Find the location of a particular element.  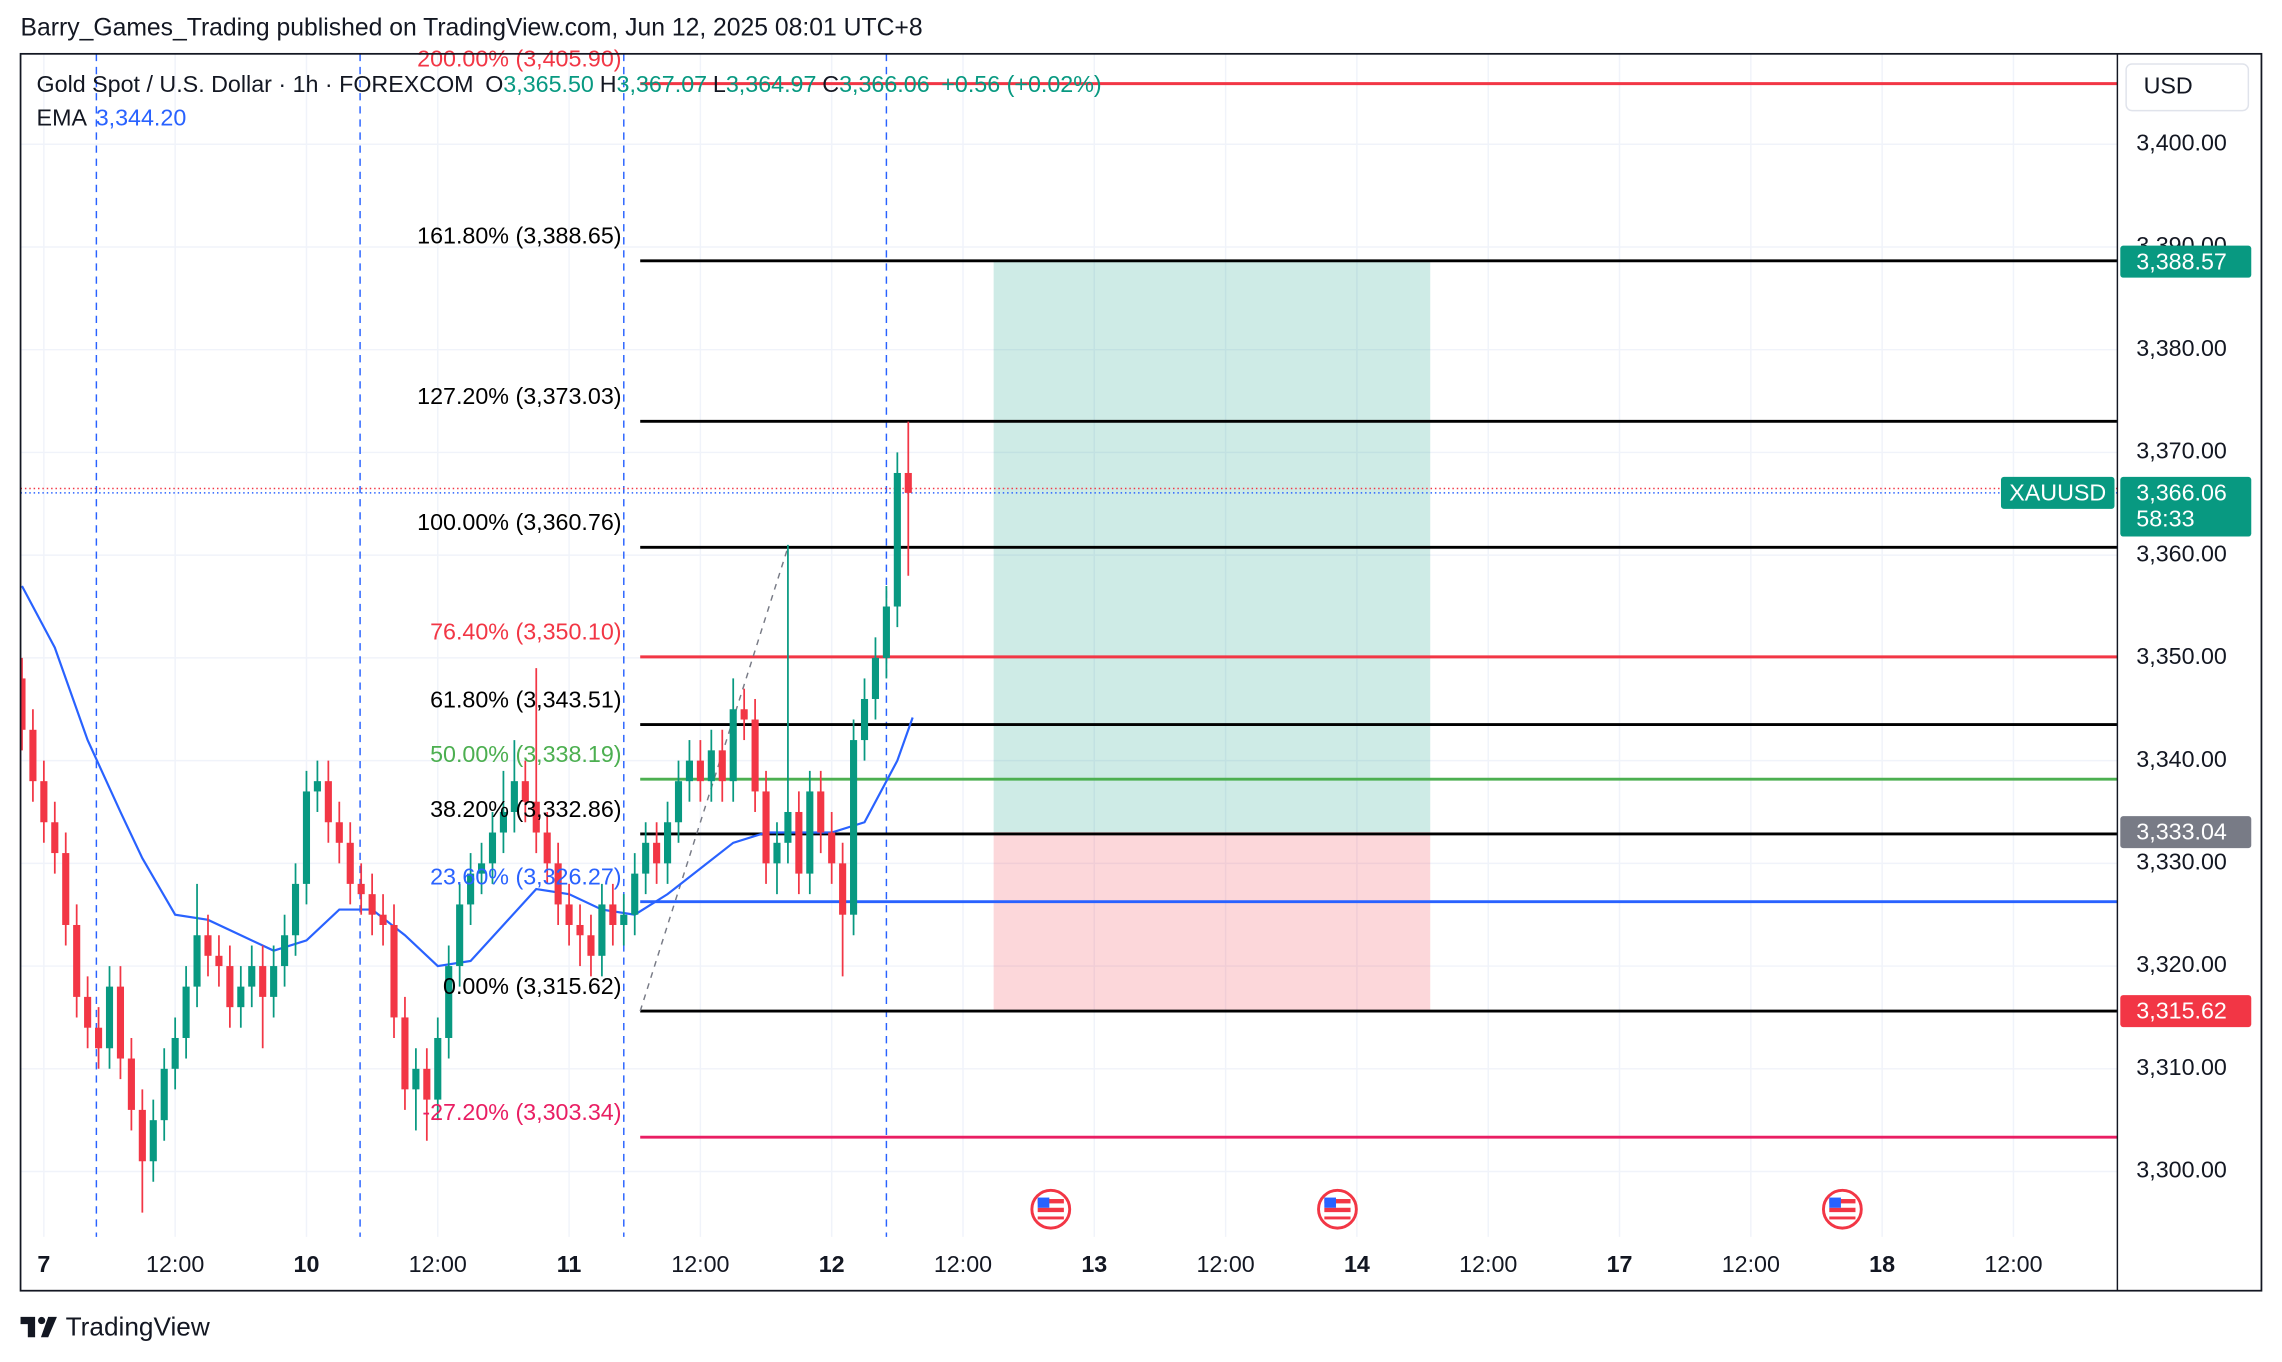

fib-label: 127.20% (3,373.03) is located at coordinates (519, 396).